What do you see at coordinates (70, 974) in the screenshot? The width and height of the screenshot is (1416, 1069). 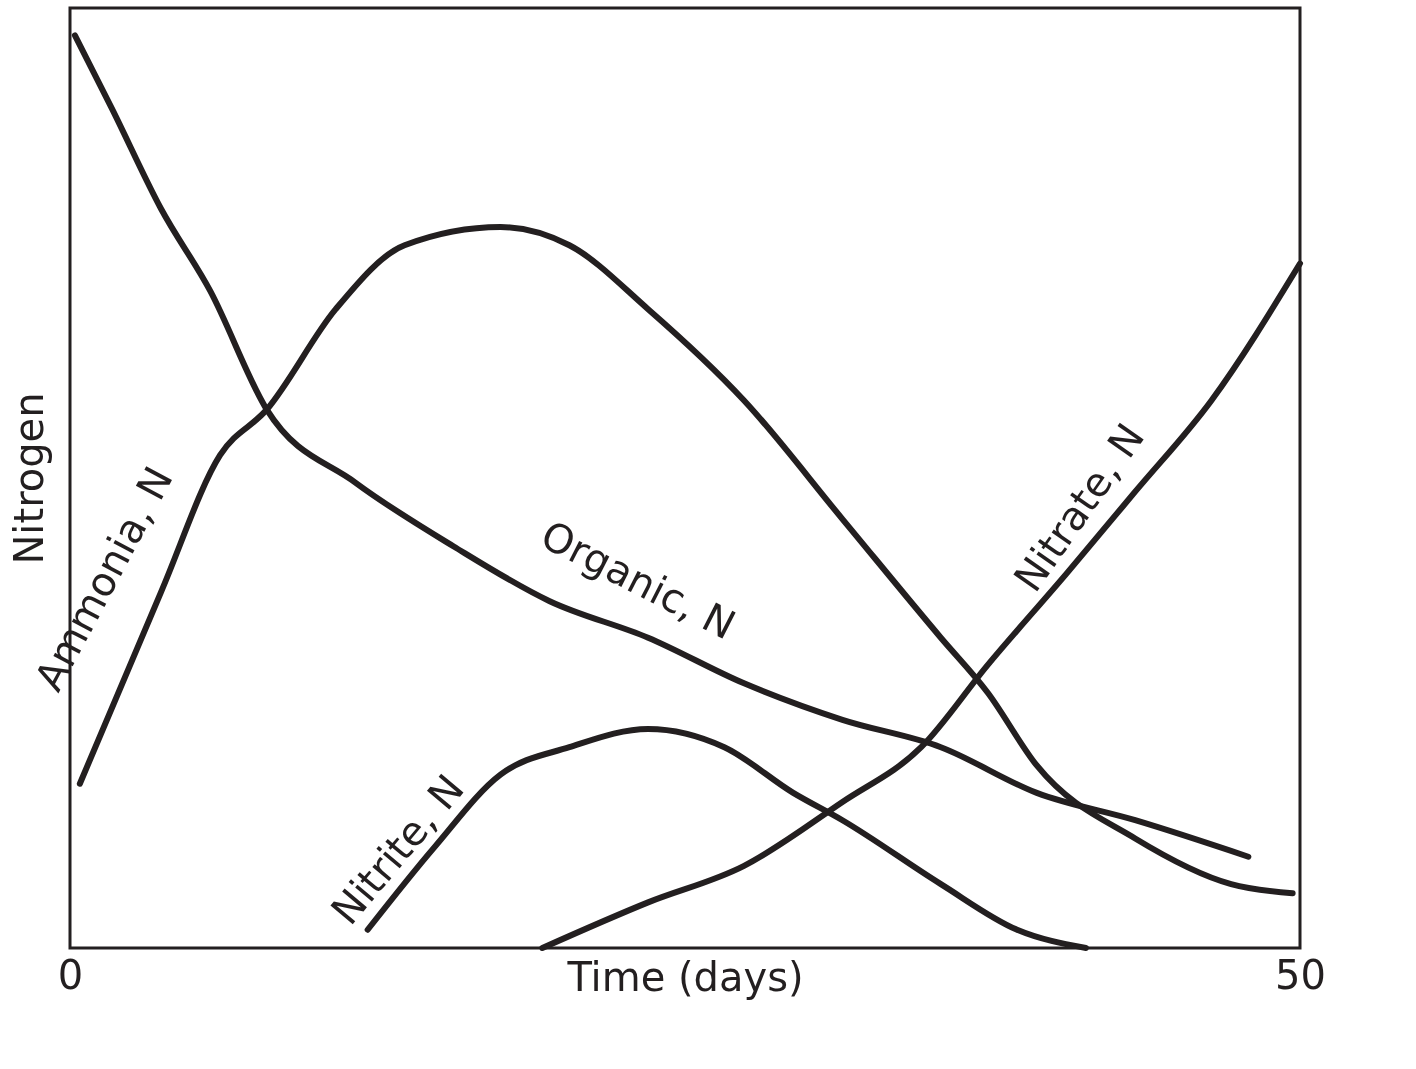 I see `x-tick-label: 0` at bounding box center [70, 974].